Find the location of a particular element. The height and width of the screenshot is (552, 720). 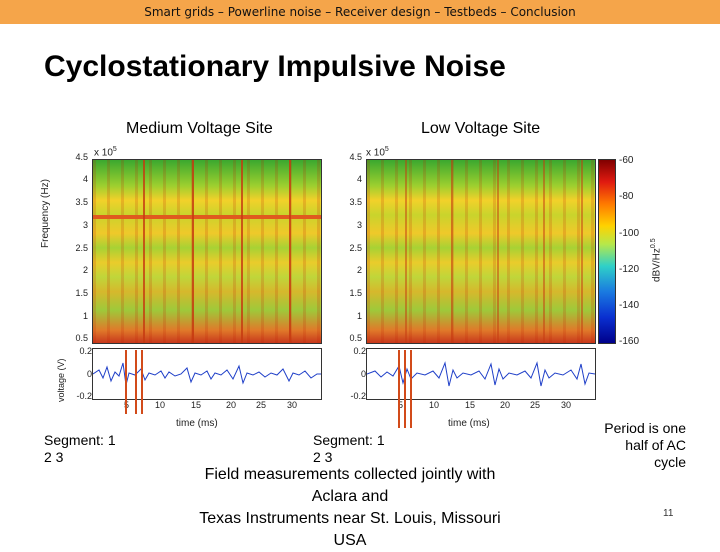

colorbar-tick: -60 is located at coordinates (626, 160).